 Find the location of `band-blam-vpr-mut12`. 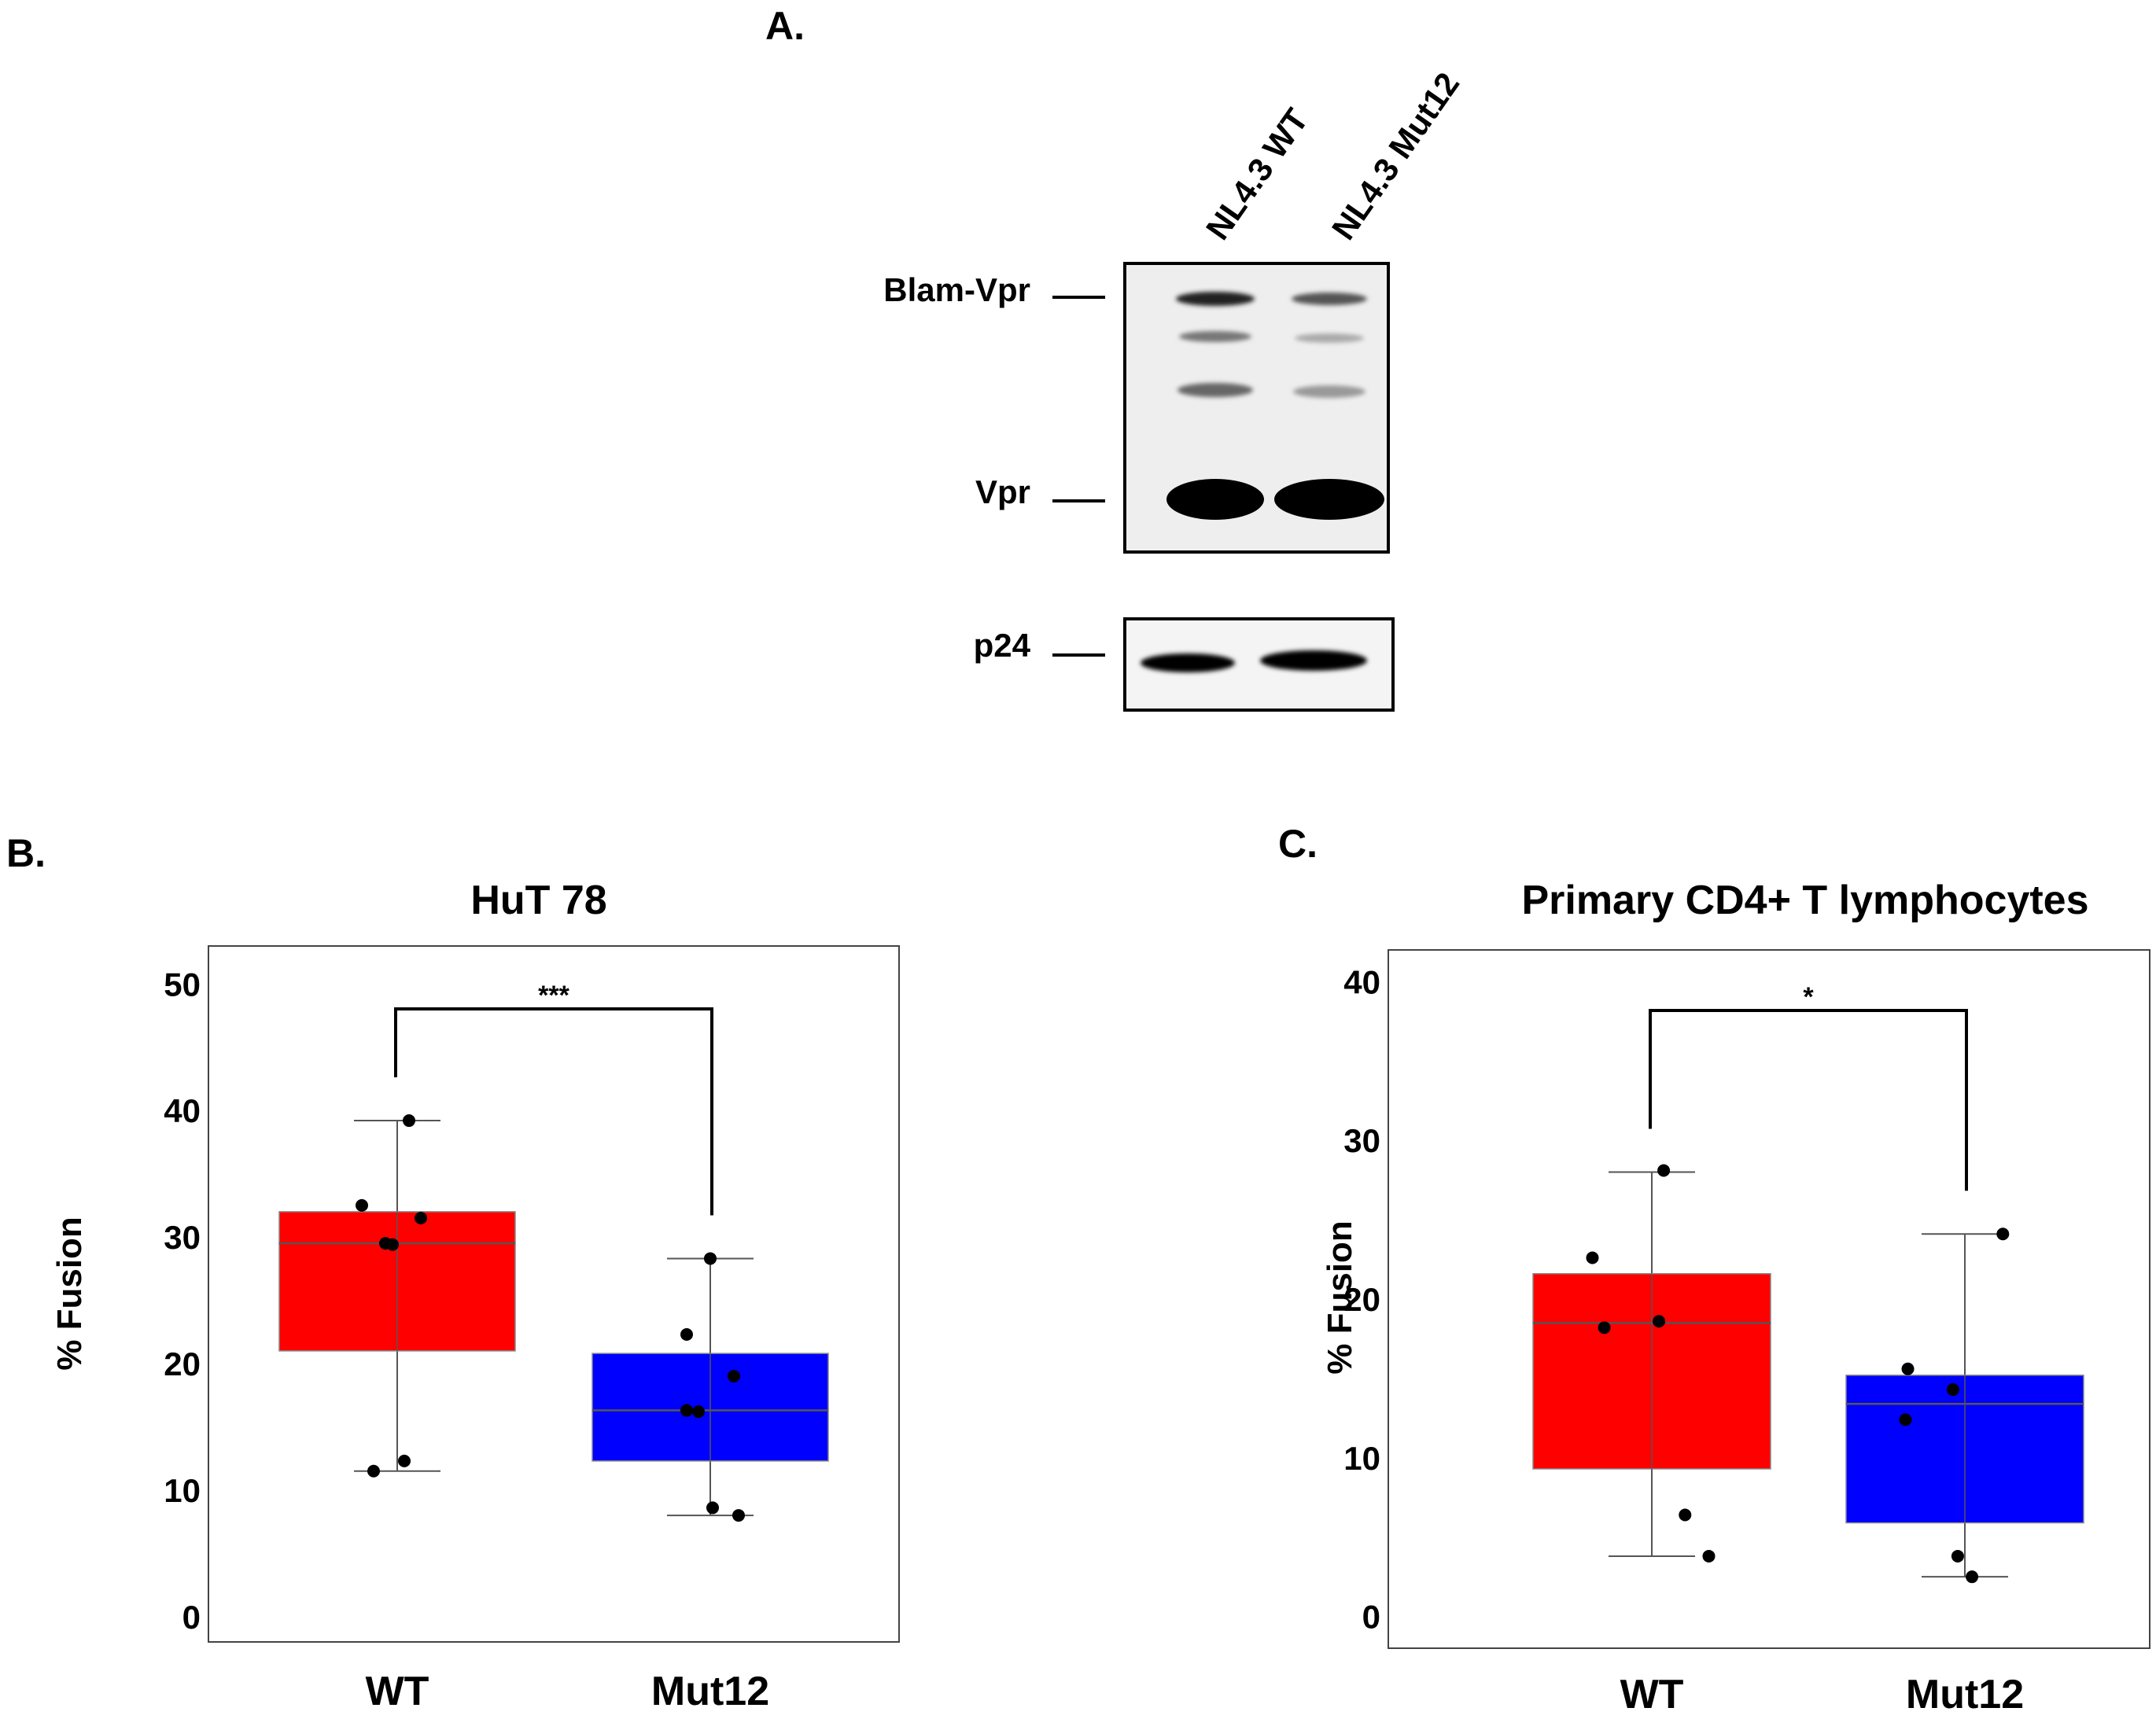

band-blam-vpr-mut12 is located at coordinates (1330, 299).